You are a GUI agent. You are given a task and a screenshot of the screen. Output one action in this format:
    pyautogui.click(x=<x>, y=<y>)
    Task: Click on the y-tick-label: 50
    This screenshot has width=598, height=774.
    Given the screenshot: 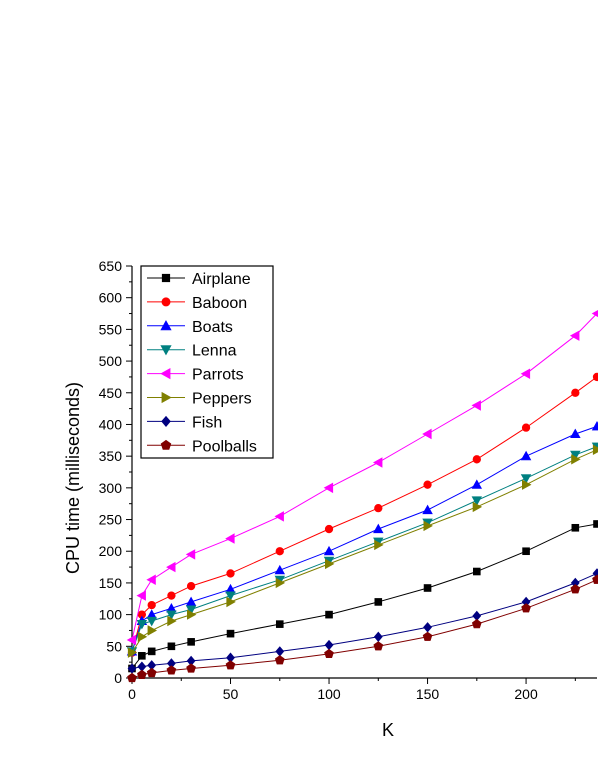 What is the action you would take?
    pyautogui.click(x=114, y=646)
    